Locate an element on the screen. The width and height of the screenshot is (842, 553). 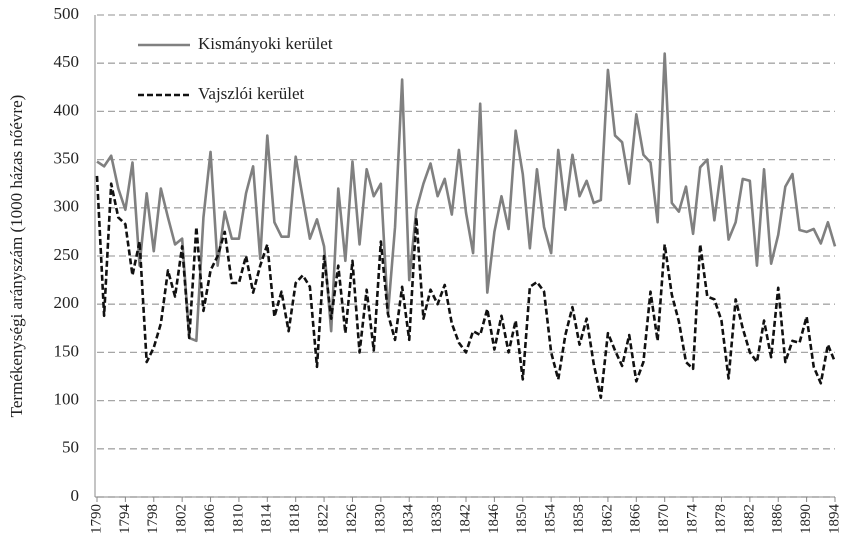
legend-label: Kismányoki kerület is located at coordinates (265, 43).